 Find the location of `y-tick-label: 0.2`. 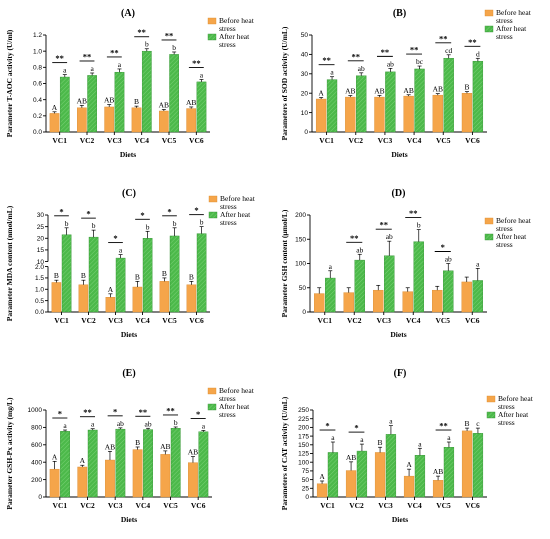

y-tick-label: 0.2 is located at coordinates (37, 116).